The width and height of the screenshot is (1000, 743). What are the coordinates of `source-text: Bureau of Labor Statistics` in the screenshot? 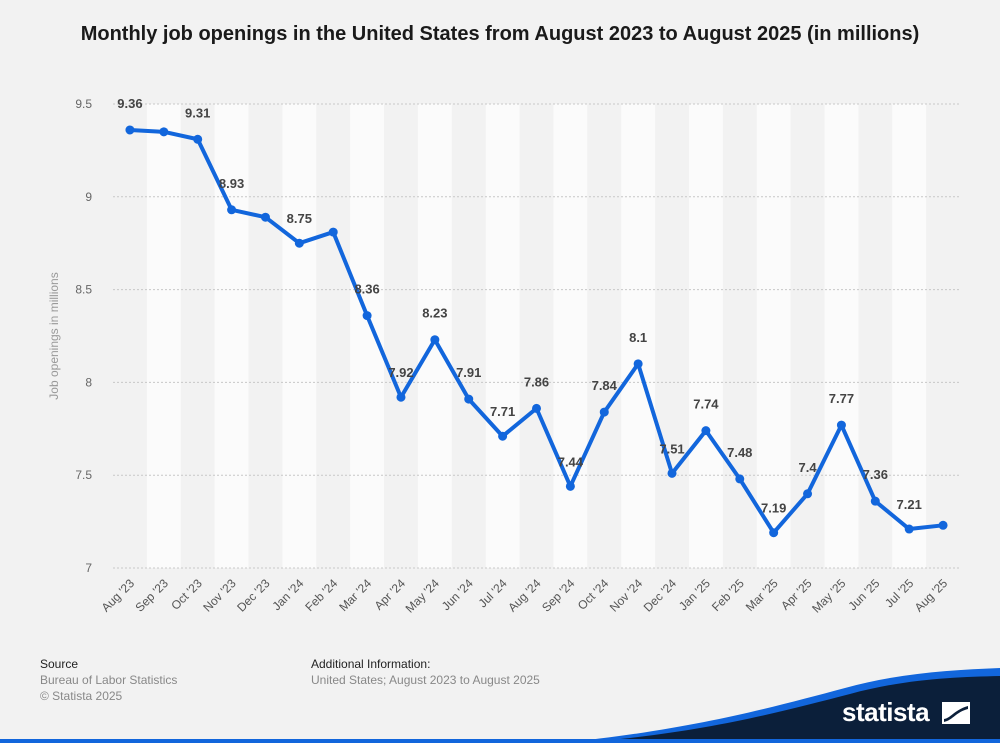 It's located at (109, 680).